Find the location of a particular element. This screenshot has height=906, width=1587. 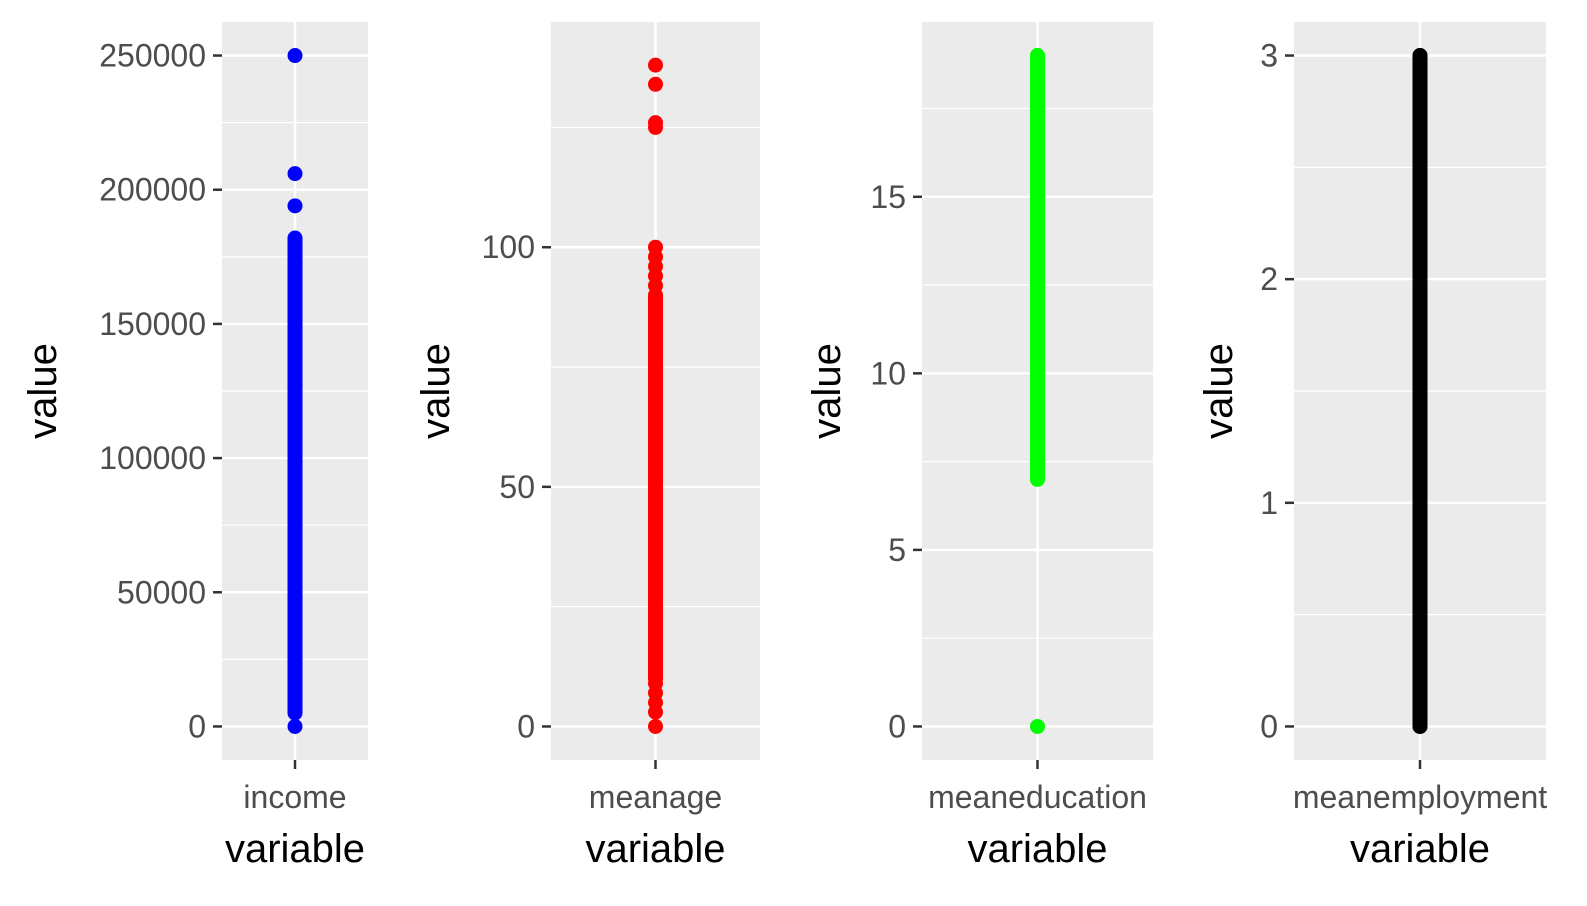

y-tick-label: 1 is located at coordinates (1269, 503).